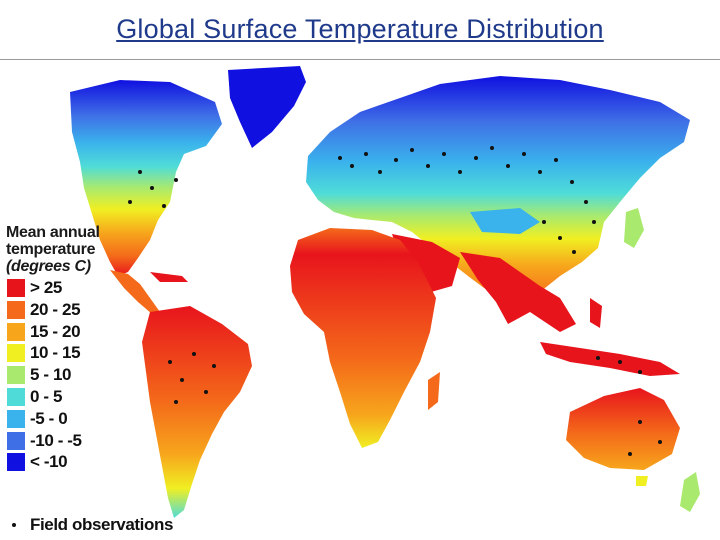 This screenshot has width=720, height=540. Describe the element at coordinates (49, 462) in the screenshot. I see `legend-label: < -10` at that location.